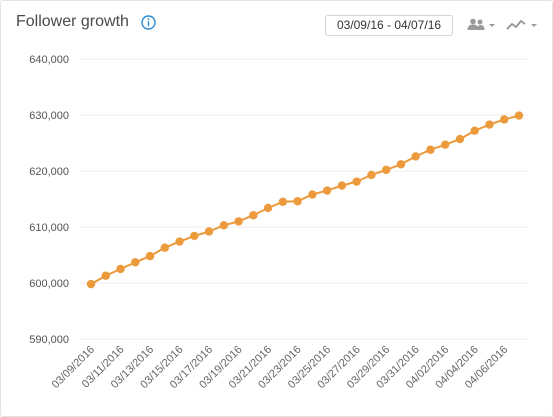 This screenshot has width=553, height=417. Describe the element at coordinates (49, 60) in the screenshot. I see `y-tick-label: 640,000` at that location.